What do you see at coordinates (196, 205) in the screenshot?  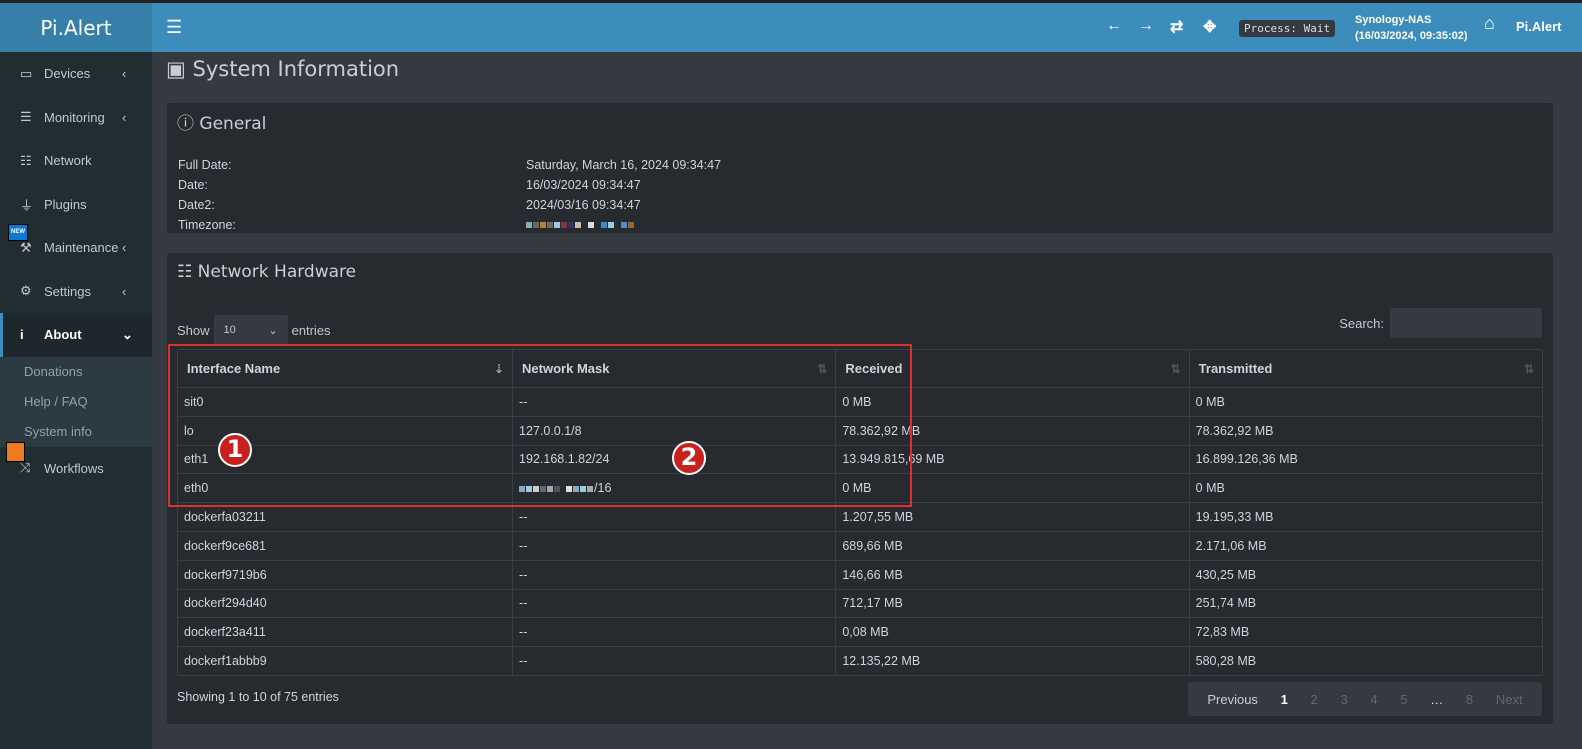 I see `label-date2: Date2:` at bounding box center [196, 205].